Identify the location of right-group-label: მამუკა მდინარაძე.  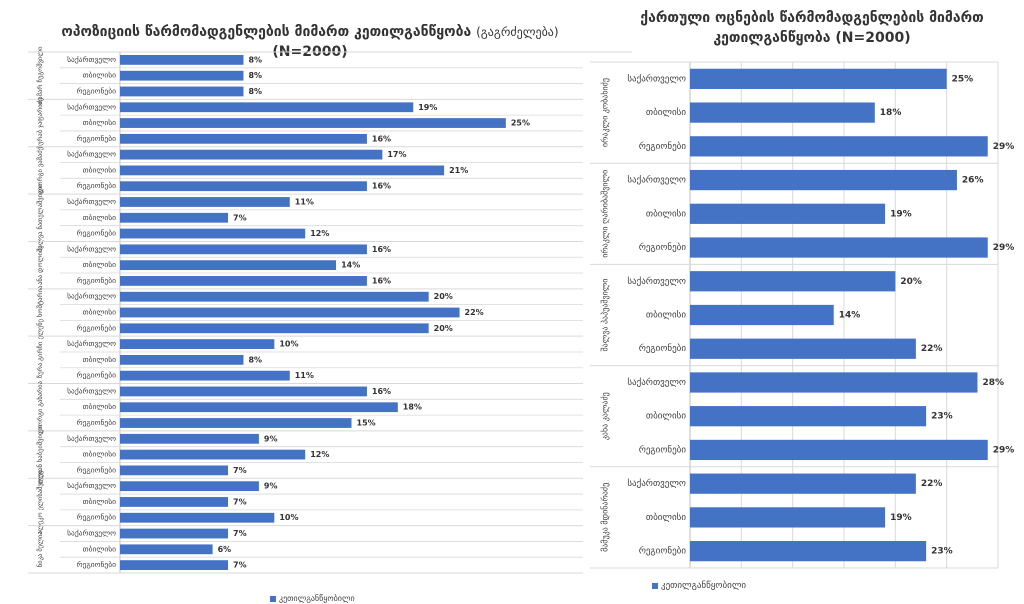
(605, 517).